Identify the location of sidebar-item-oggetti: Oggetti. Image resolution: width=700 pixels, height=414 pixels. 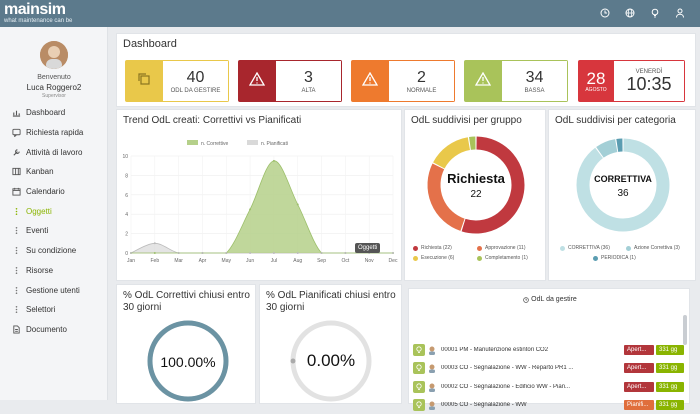
(54, 211).